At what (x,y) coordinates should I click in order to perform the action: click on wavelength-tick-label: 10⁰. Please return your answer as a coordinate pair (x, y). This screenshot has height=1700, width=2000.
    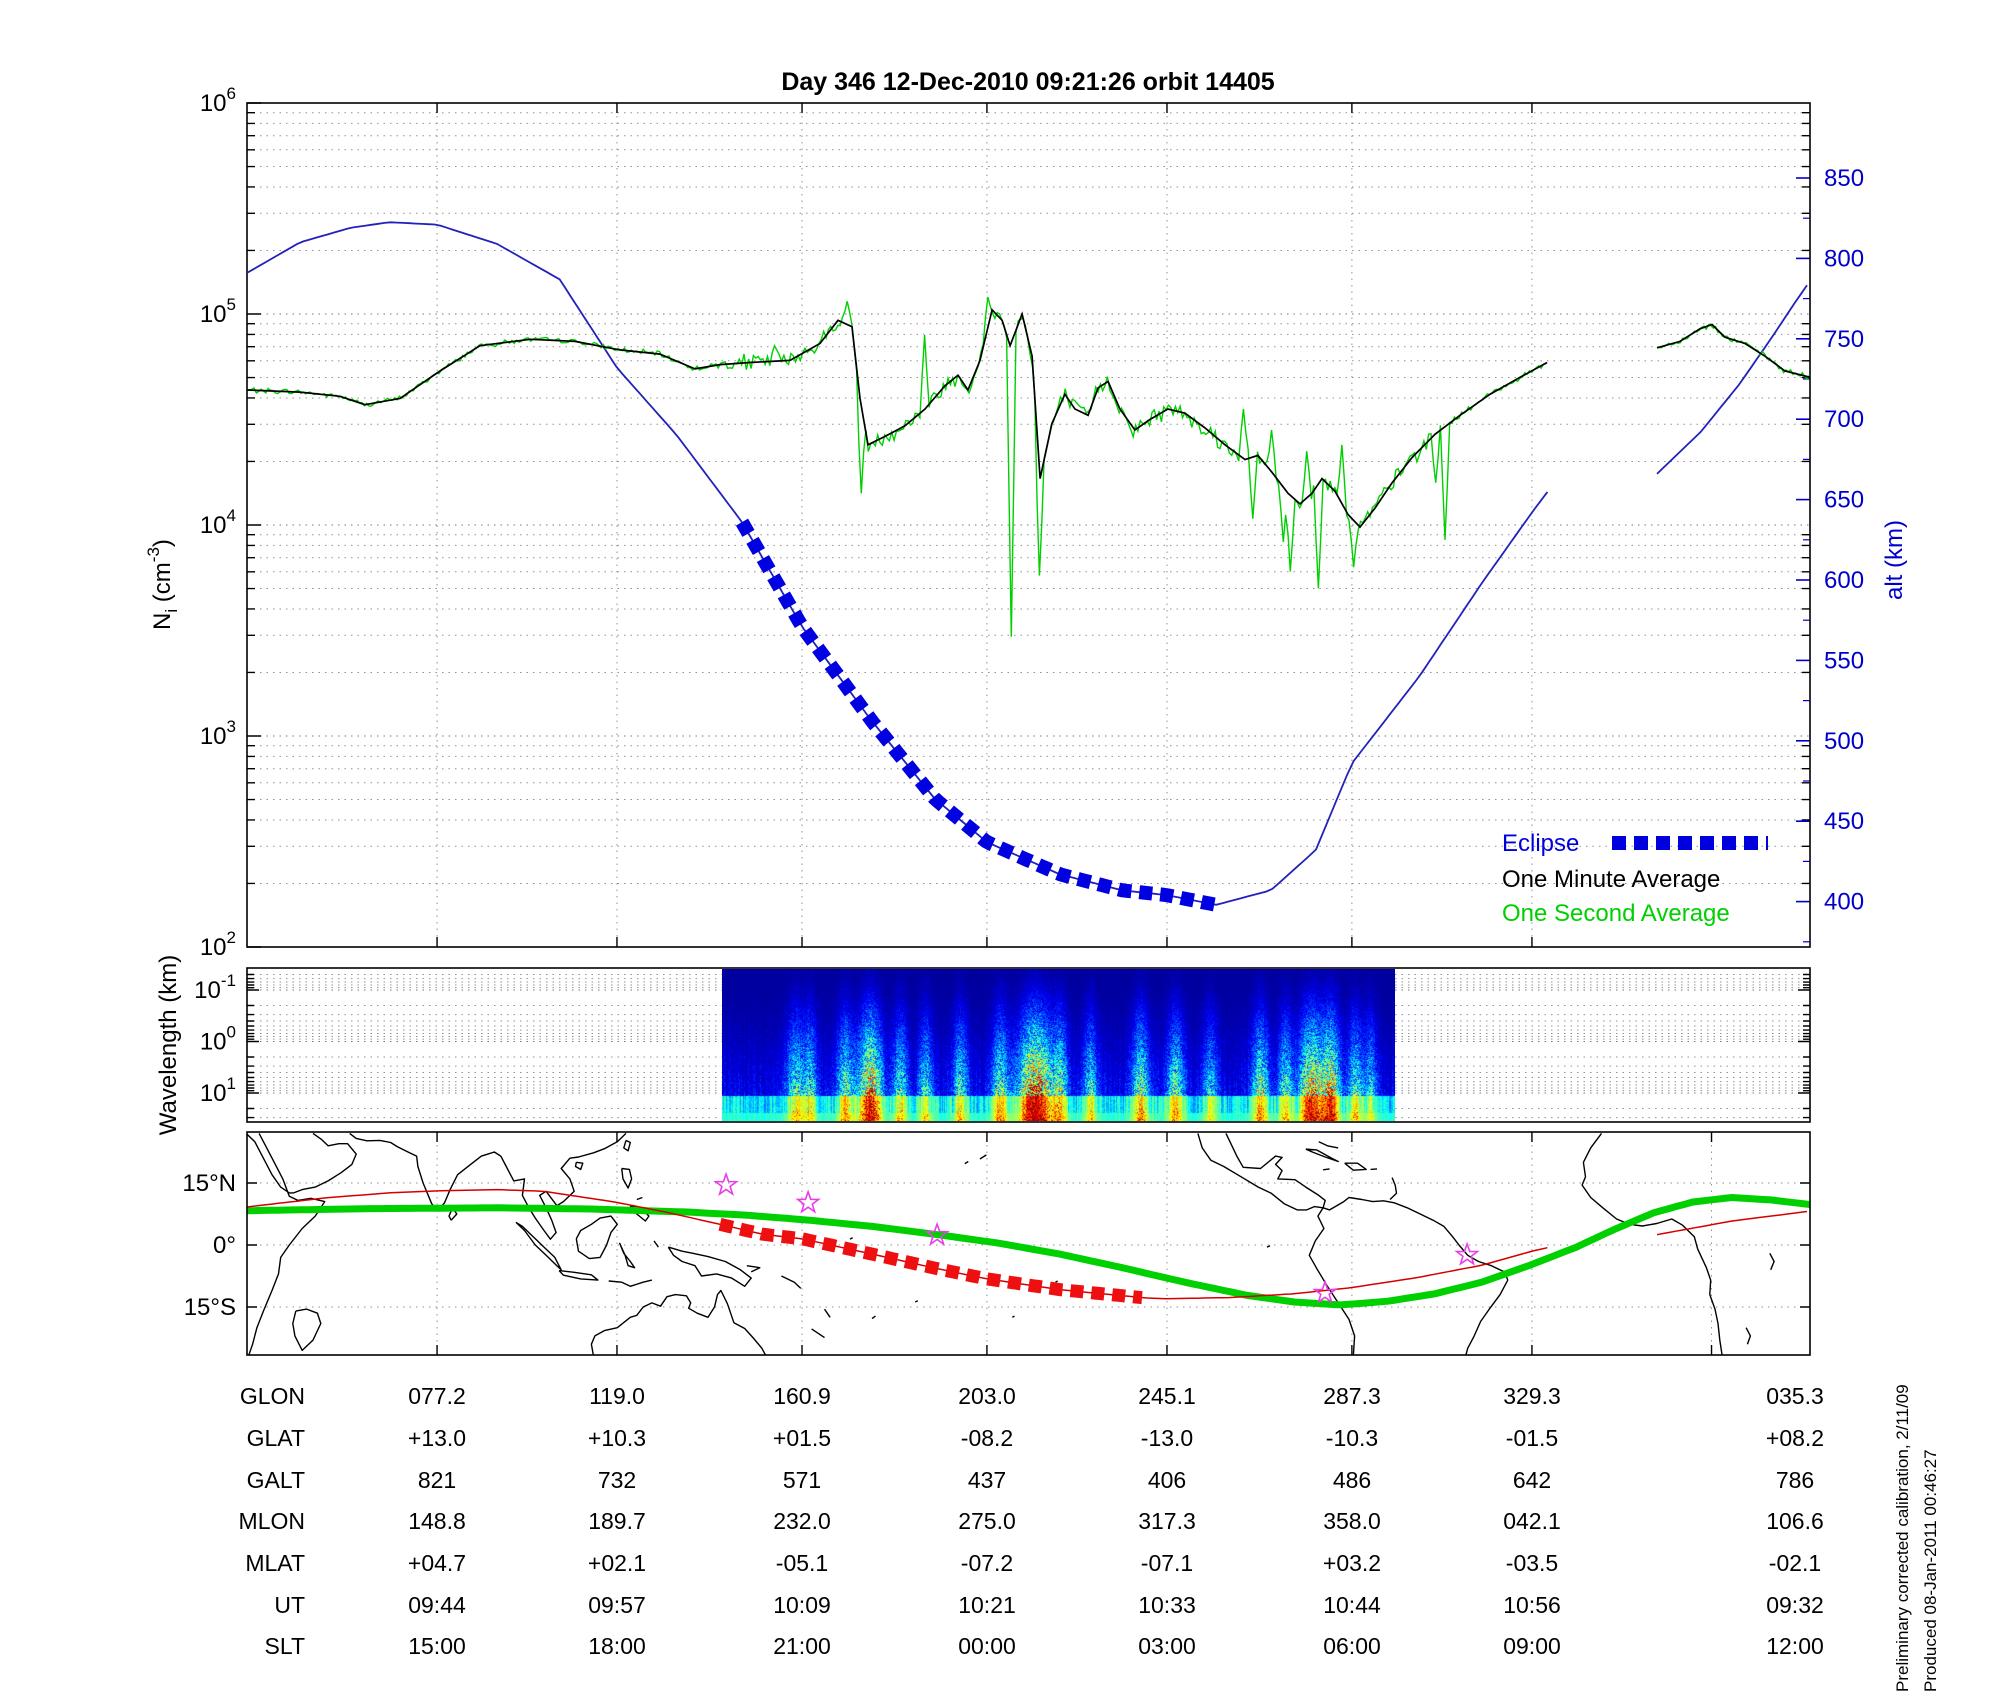
    Looking at the image, I should click on (218, 1039).